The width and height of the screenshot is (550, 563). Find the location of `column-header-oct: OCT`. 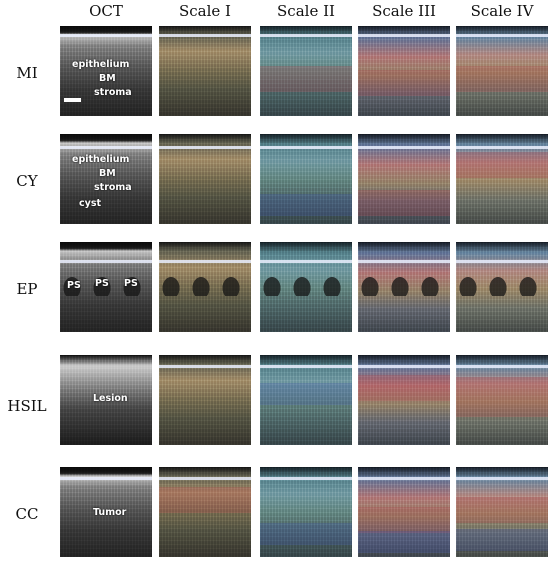

column-header-oct: OCT is located at coordinates (106, 11).